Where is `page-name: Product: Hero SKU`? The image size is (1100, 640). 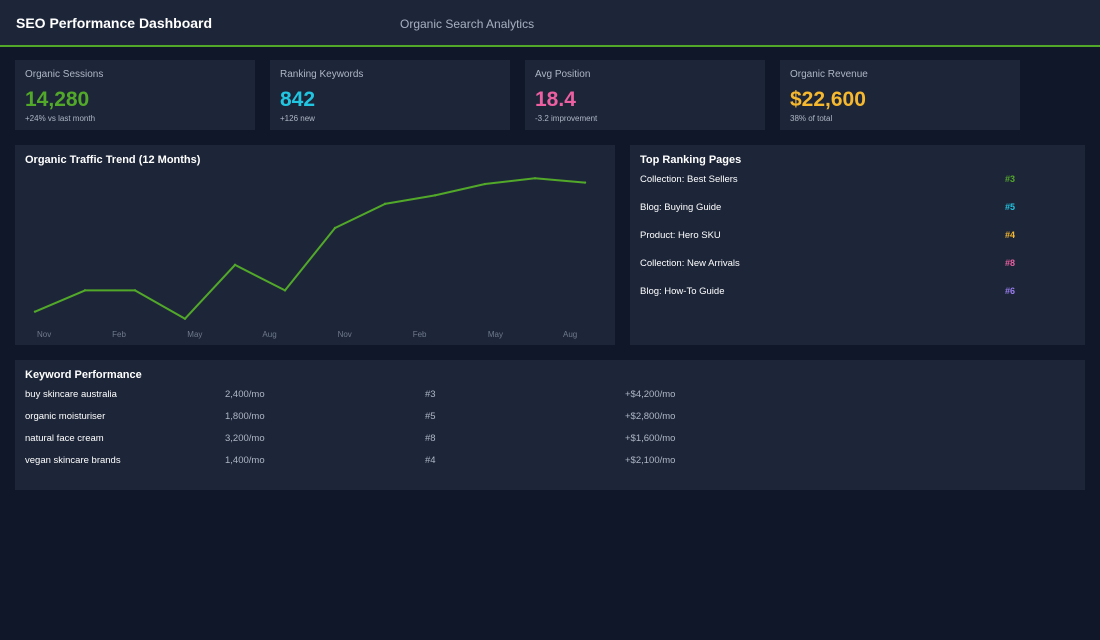
page-name: Product: Hero SKU is located at coordinates (680, 235).